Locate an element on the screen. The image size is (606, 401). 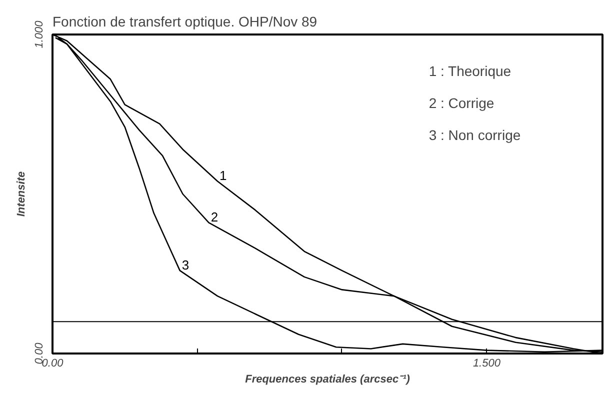
series-label: 1 is located at coordinates (223, 176).